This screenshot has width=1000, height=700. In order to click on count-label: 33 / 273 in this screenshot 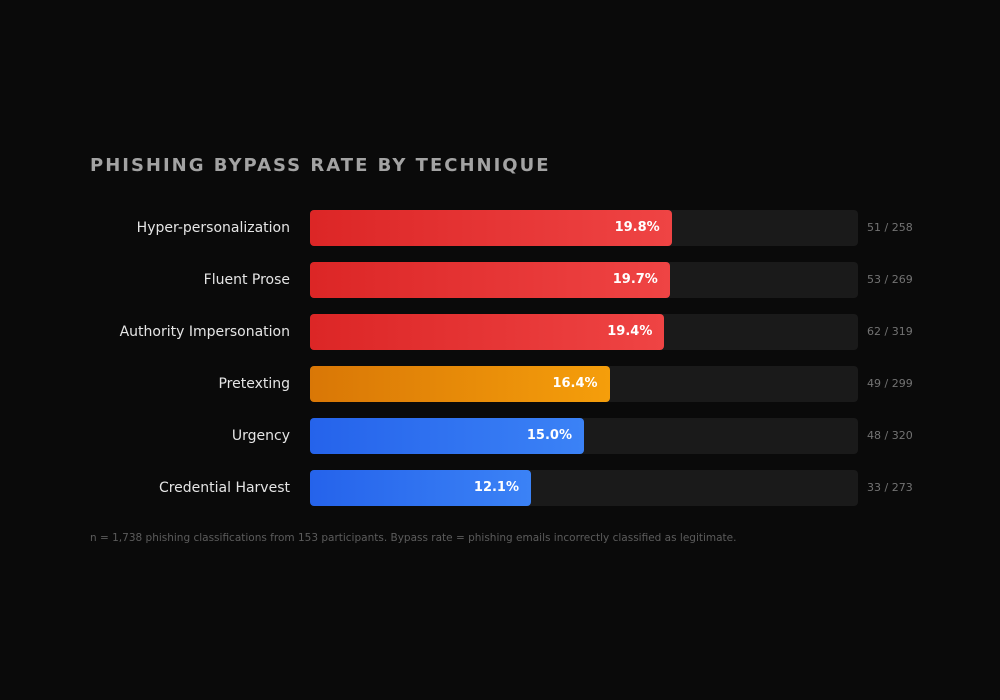, I will do `click(890, 487)`.